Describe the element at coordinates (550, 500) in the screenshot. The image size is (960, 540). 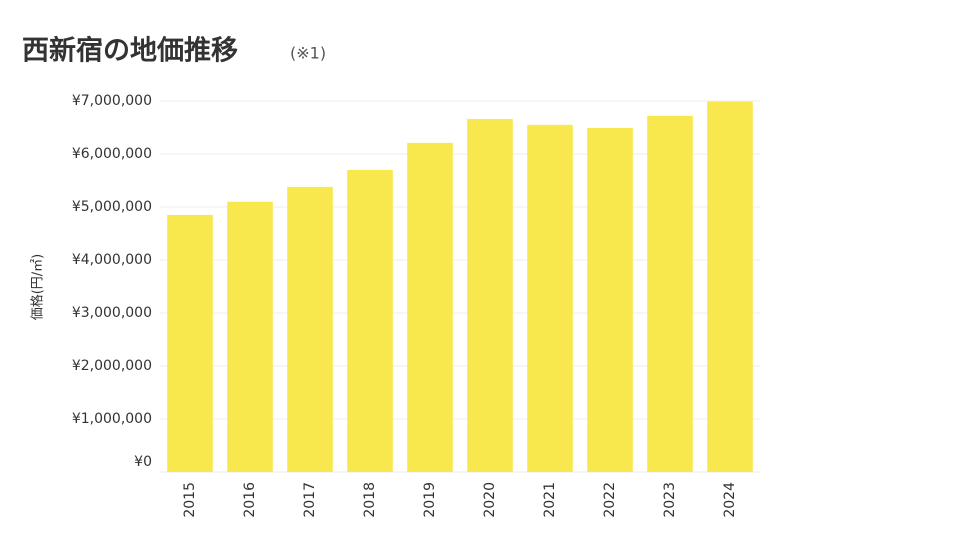
I see `x-tick-label: 2021` at that location.